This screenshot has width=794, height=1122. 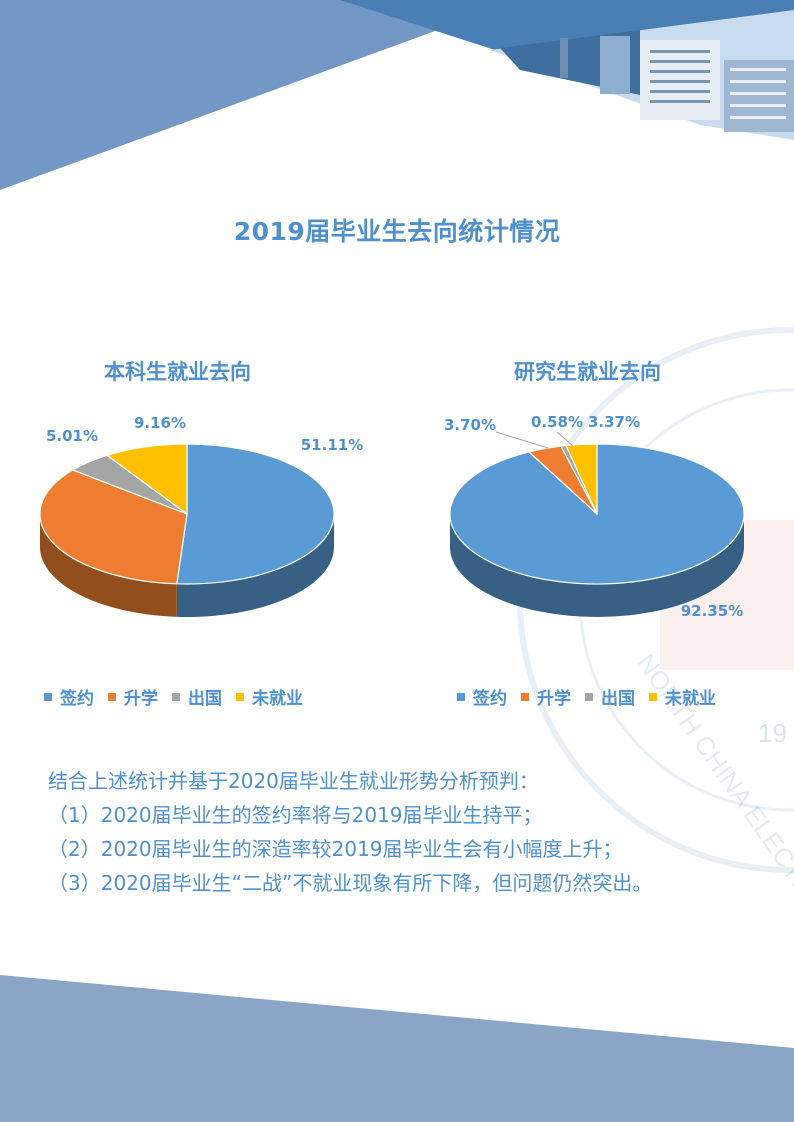 What do you see at coordinates (72, 436) in the screenshot?
I see `data-label-abroad: 5.01%` at bounding box center [72, 436].